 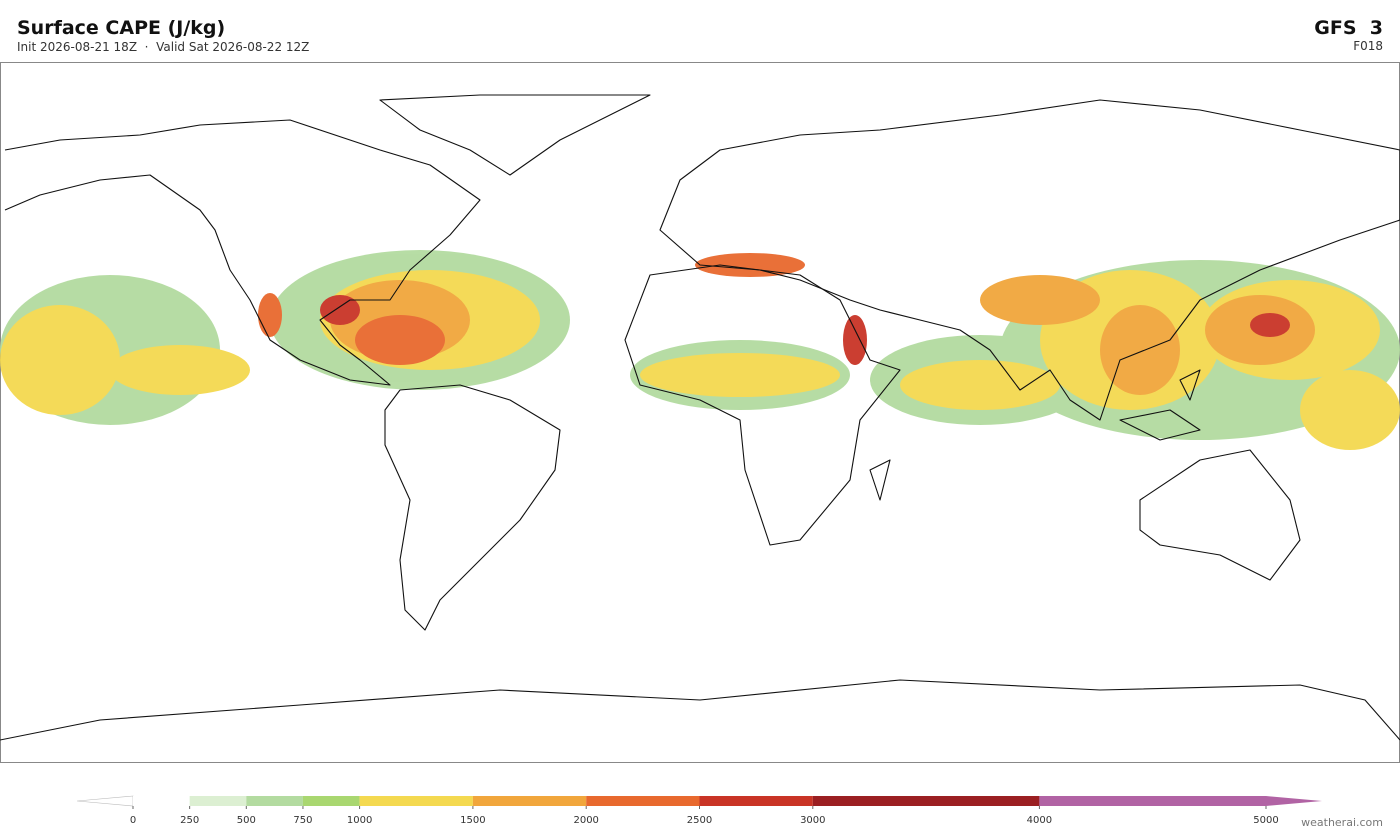 What do you see at coordinates (1039, 820) in the screenshot?
I see `colorbar-tick-label: 4000` at bounding box center [1039, 820].